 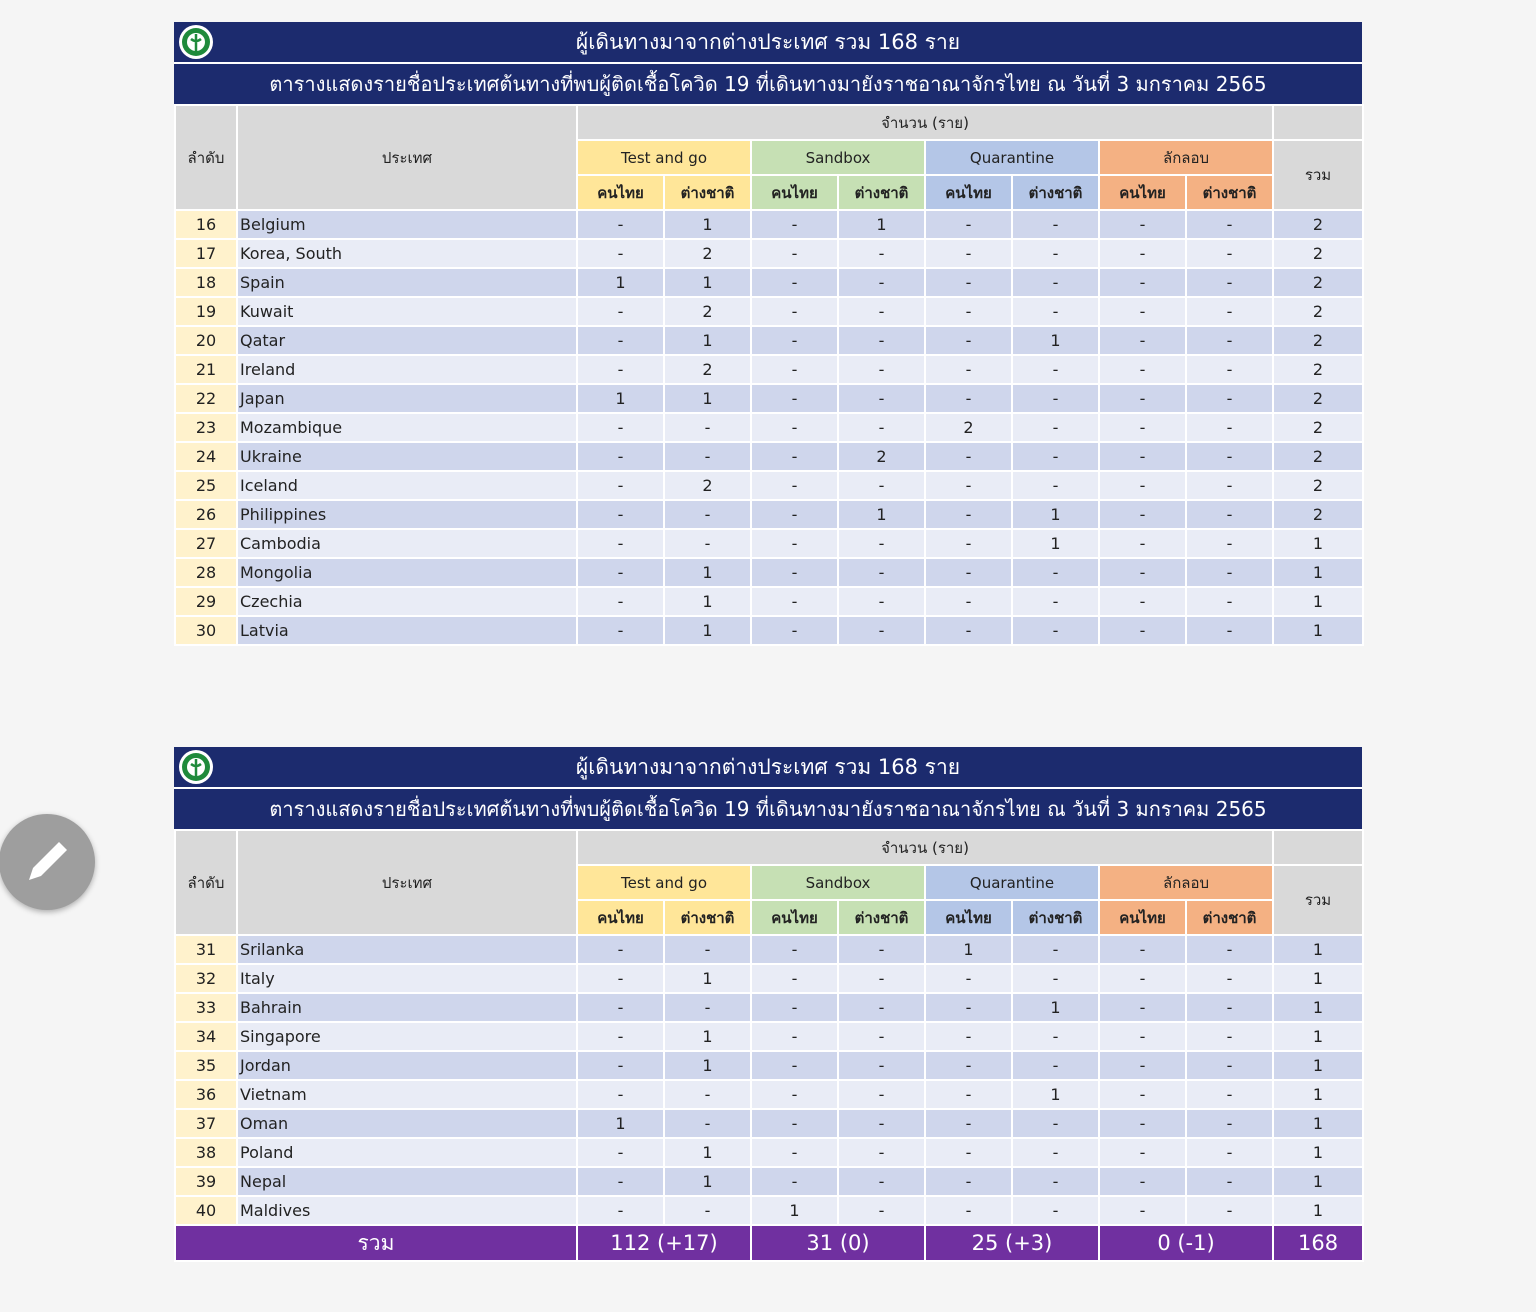 What do you see at coordinates (206, 978) in the screenshot?
I see `order-cell: 32` at bounding box center [206, 978].